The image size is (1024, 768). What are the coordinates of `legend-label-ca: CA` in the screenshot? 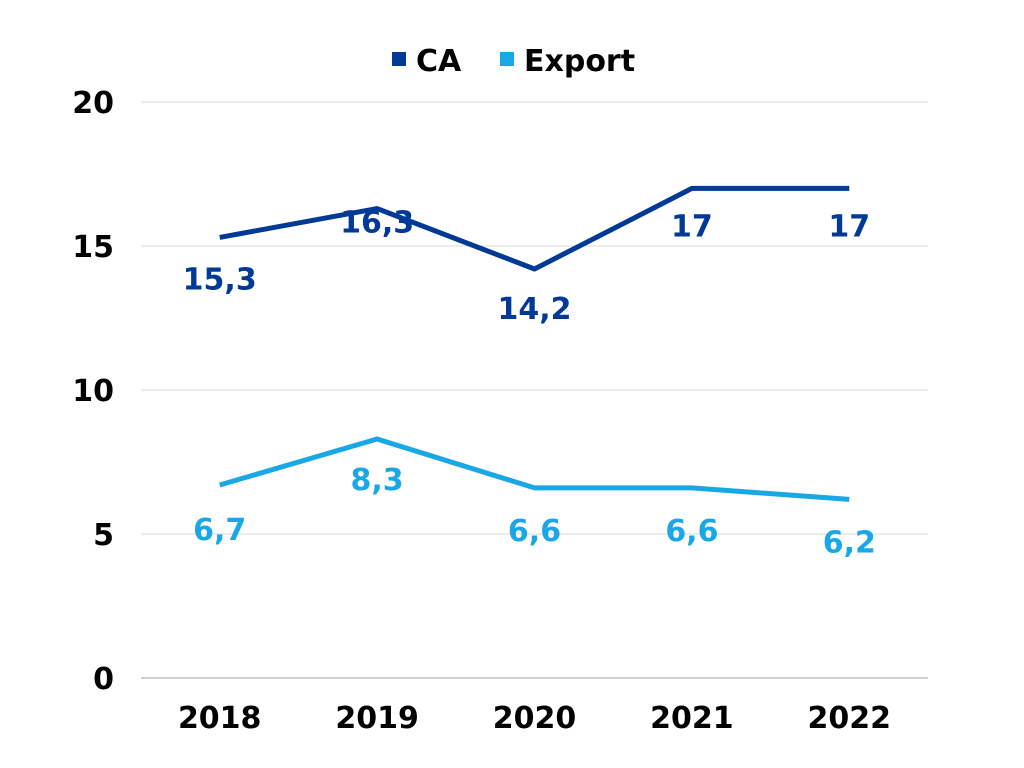 It's located at (439, 61).